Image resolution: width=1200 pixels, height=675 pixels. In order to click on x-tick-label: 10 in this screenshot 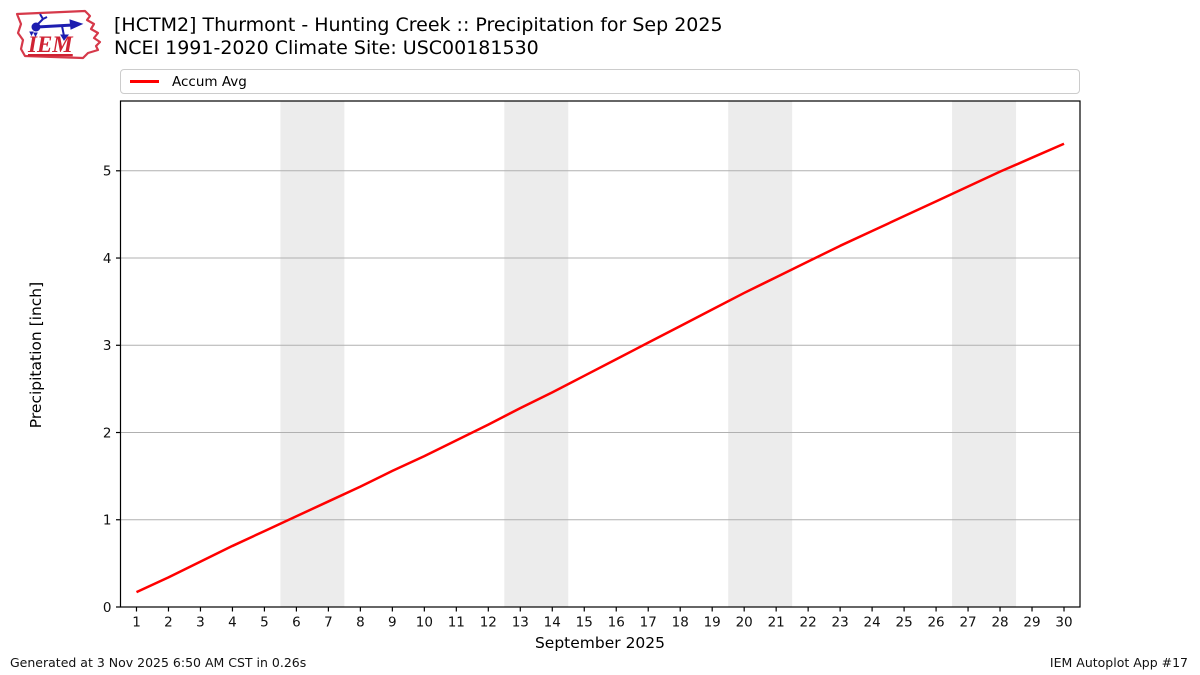, I will do `click(424, 623)`.